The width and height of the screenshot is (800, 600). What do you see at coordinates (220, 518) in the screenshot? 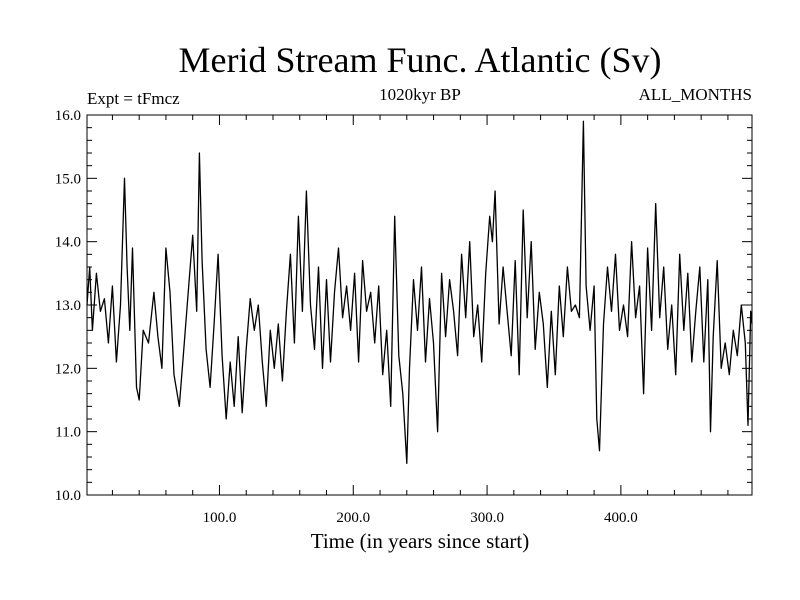
I see `x-tick-label: 100.0` at bounding box center [220, 518].